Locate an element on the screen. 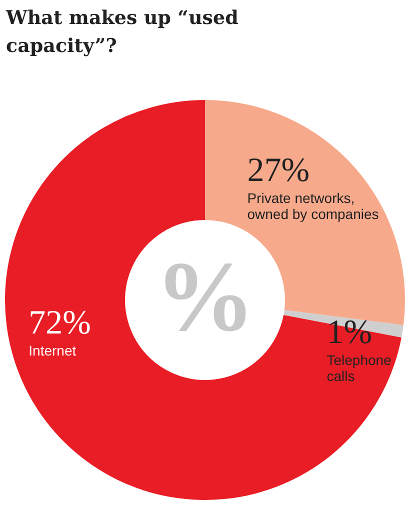  chart-title: What makes up “used capacity”? is located at coordinates (123, 32).